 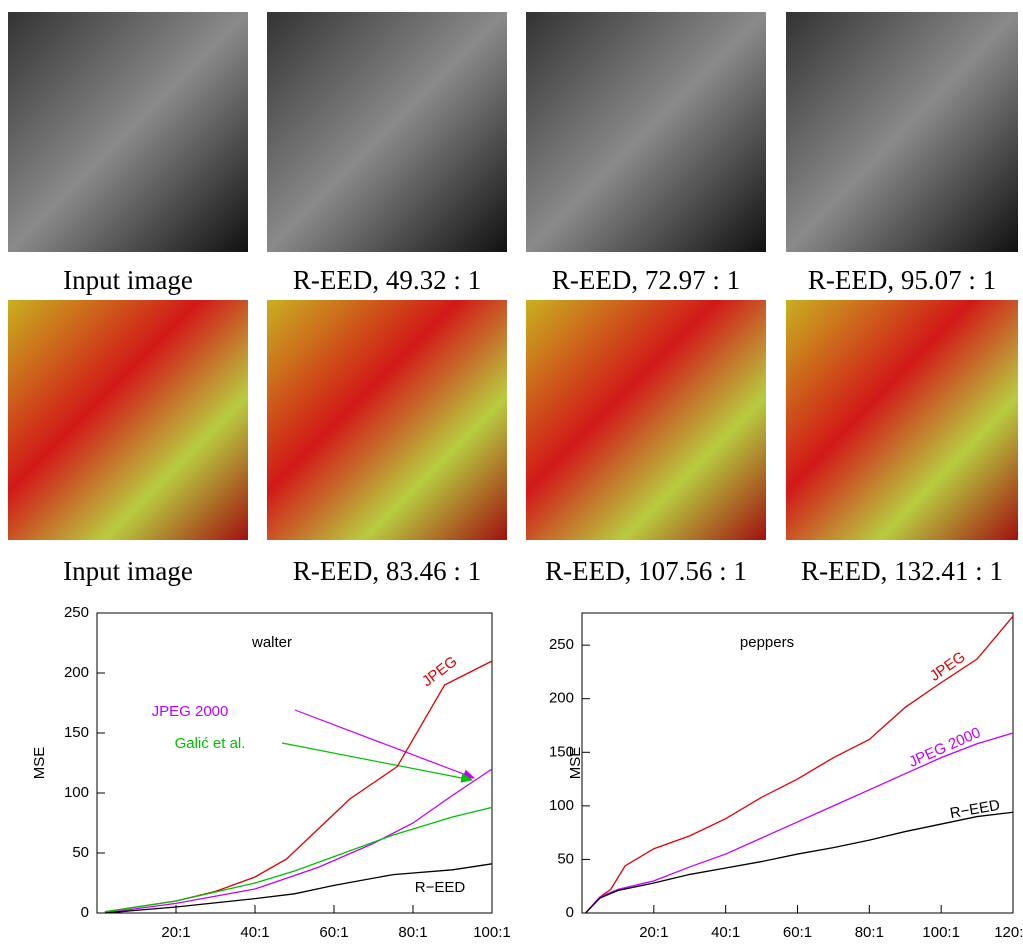 What do you see at coordinates (387, 280) in the screenshot?
I see `caption: R-EED, 49.32 : 1` at bounding box center [387, 280].